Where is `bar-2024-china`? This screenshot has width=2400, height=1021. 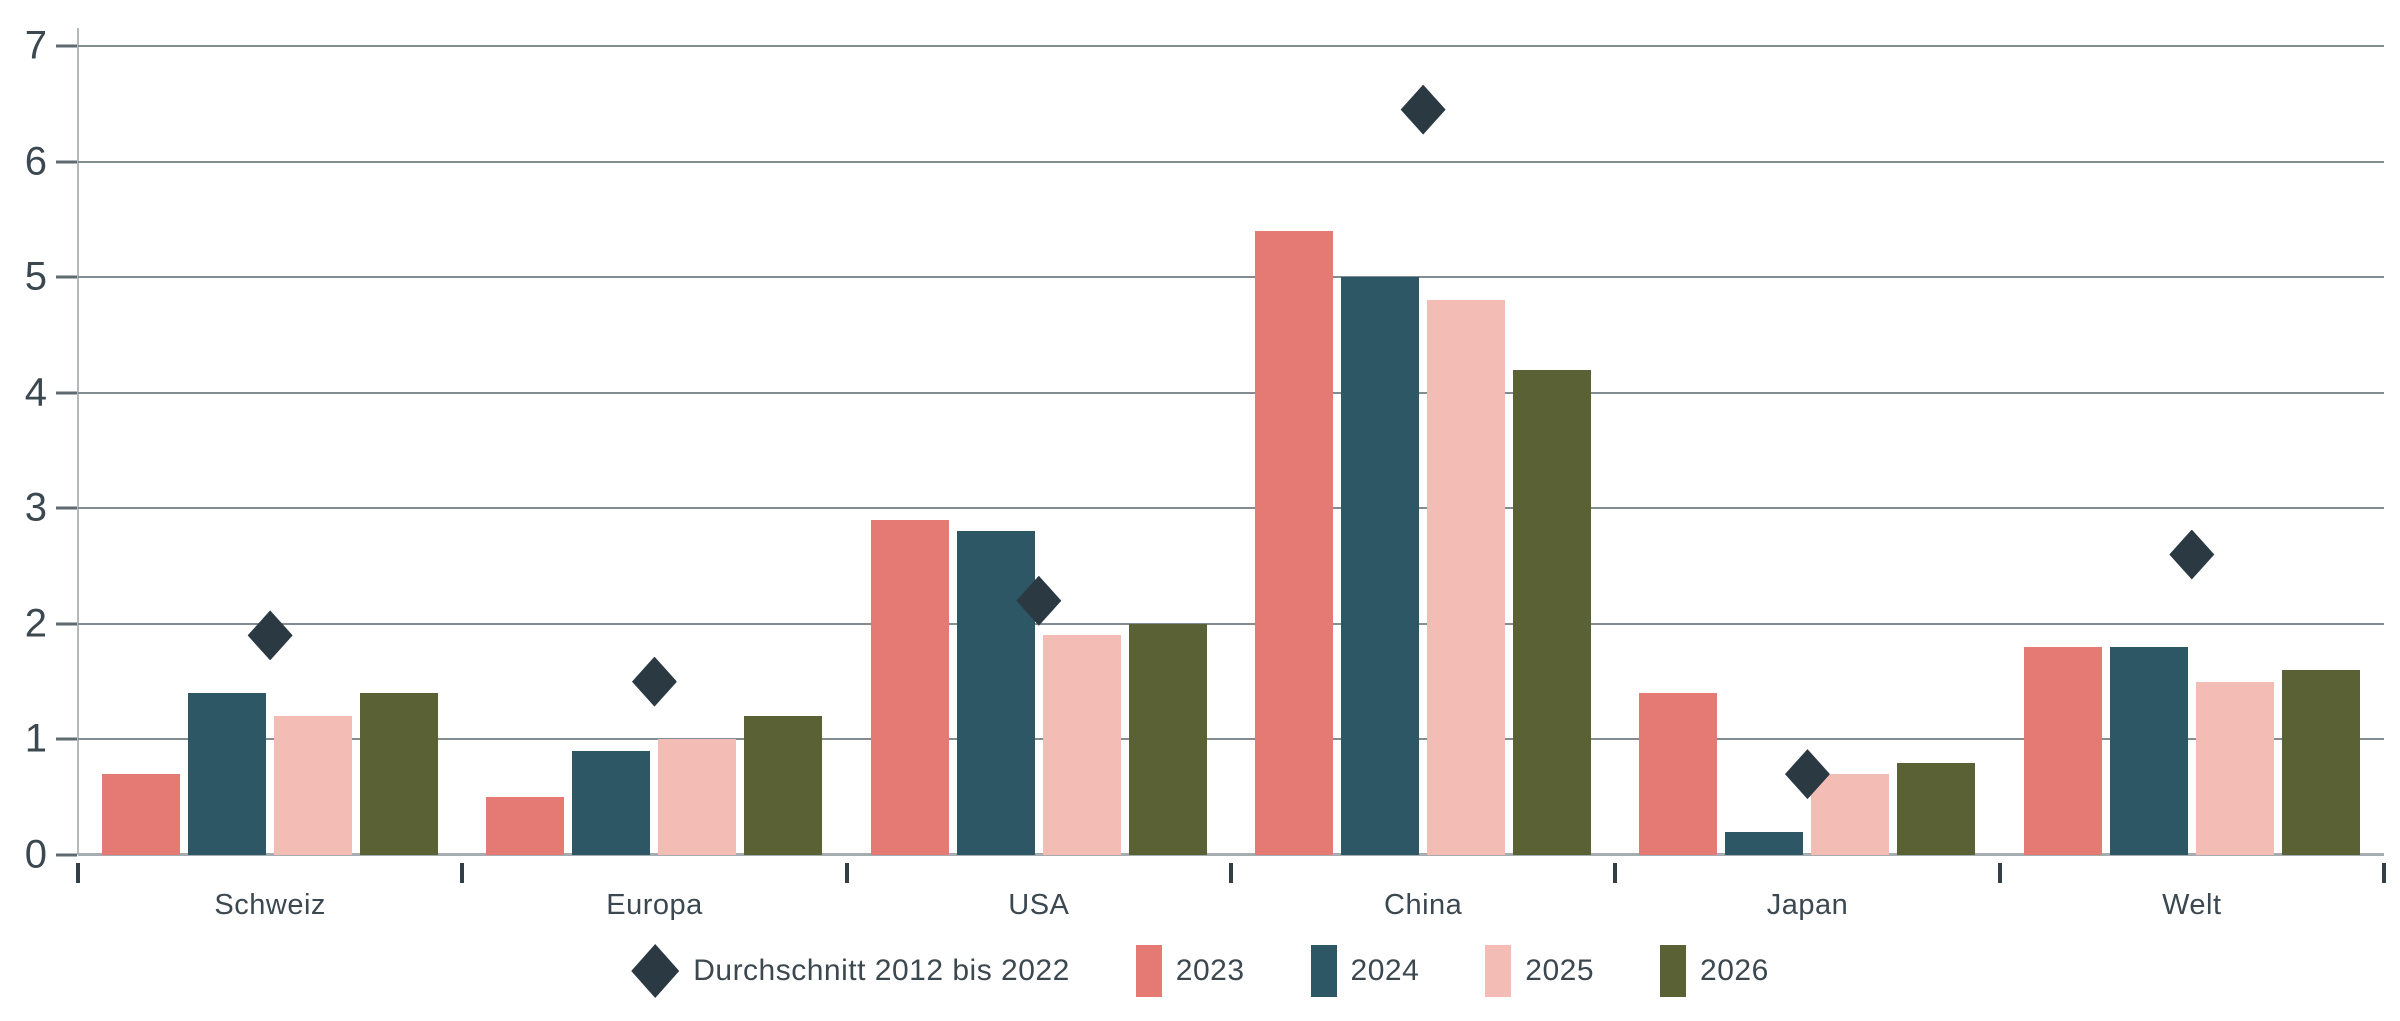 bar-2024-china is located at coordinates (1380, 566).